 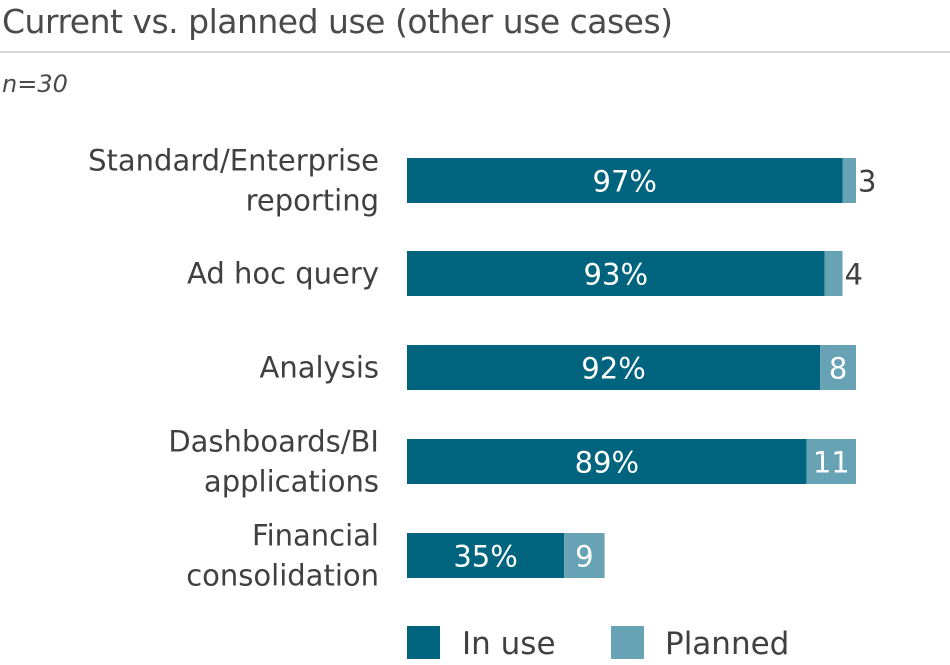 I want to click on data-label-planned: 11, so click(x=831, y=463).